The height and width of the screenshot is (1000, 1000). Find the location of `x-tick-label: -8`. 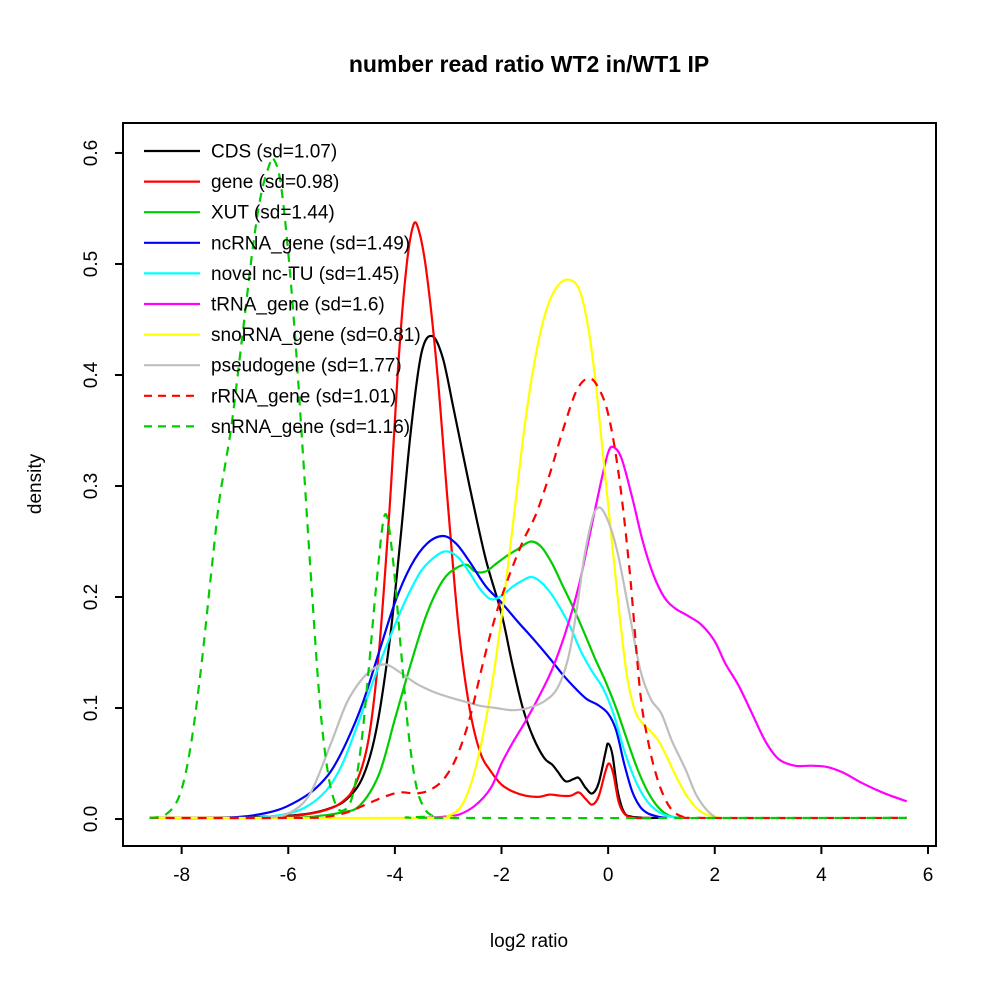

x-tick-label: -8 is located at coordinates (181, 875).